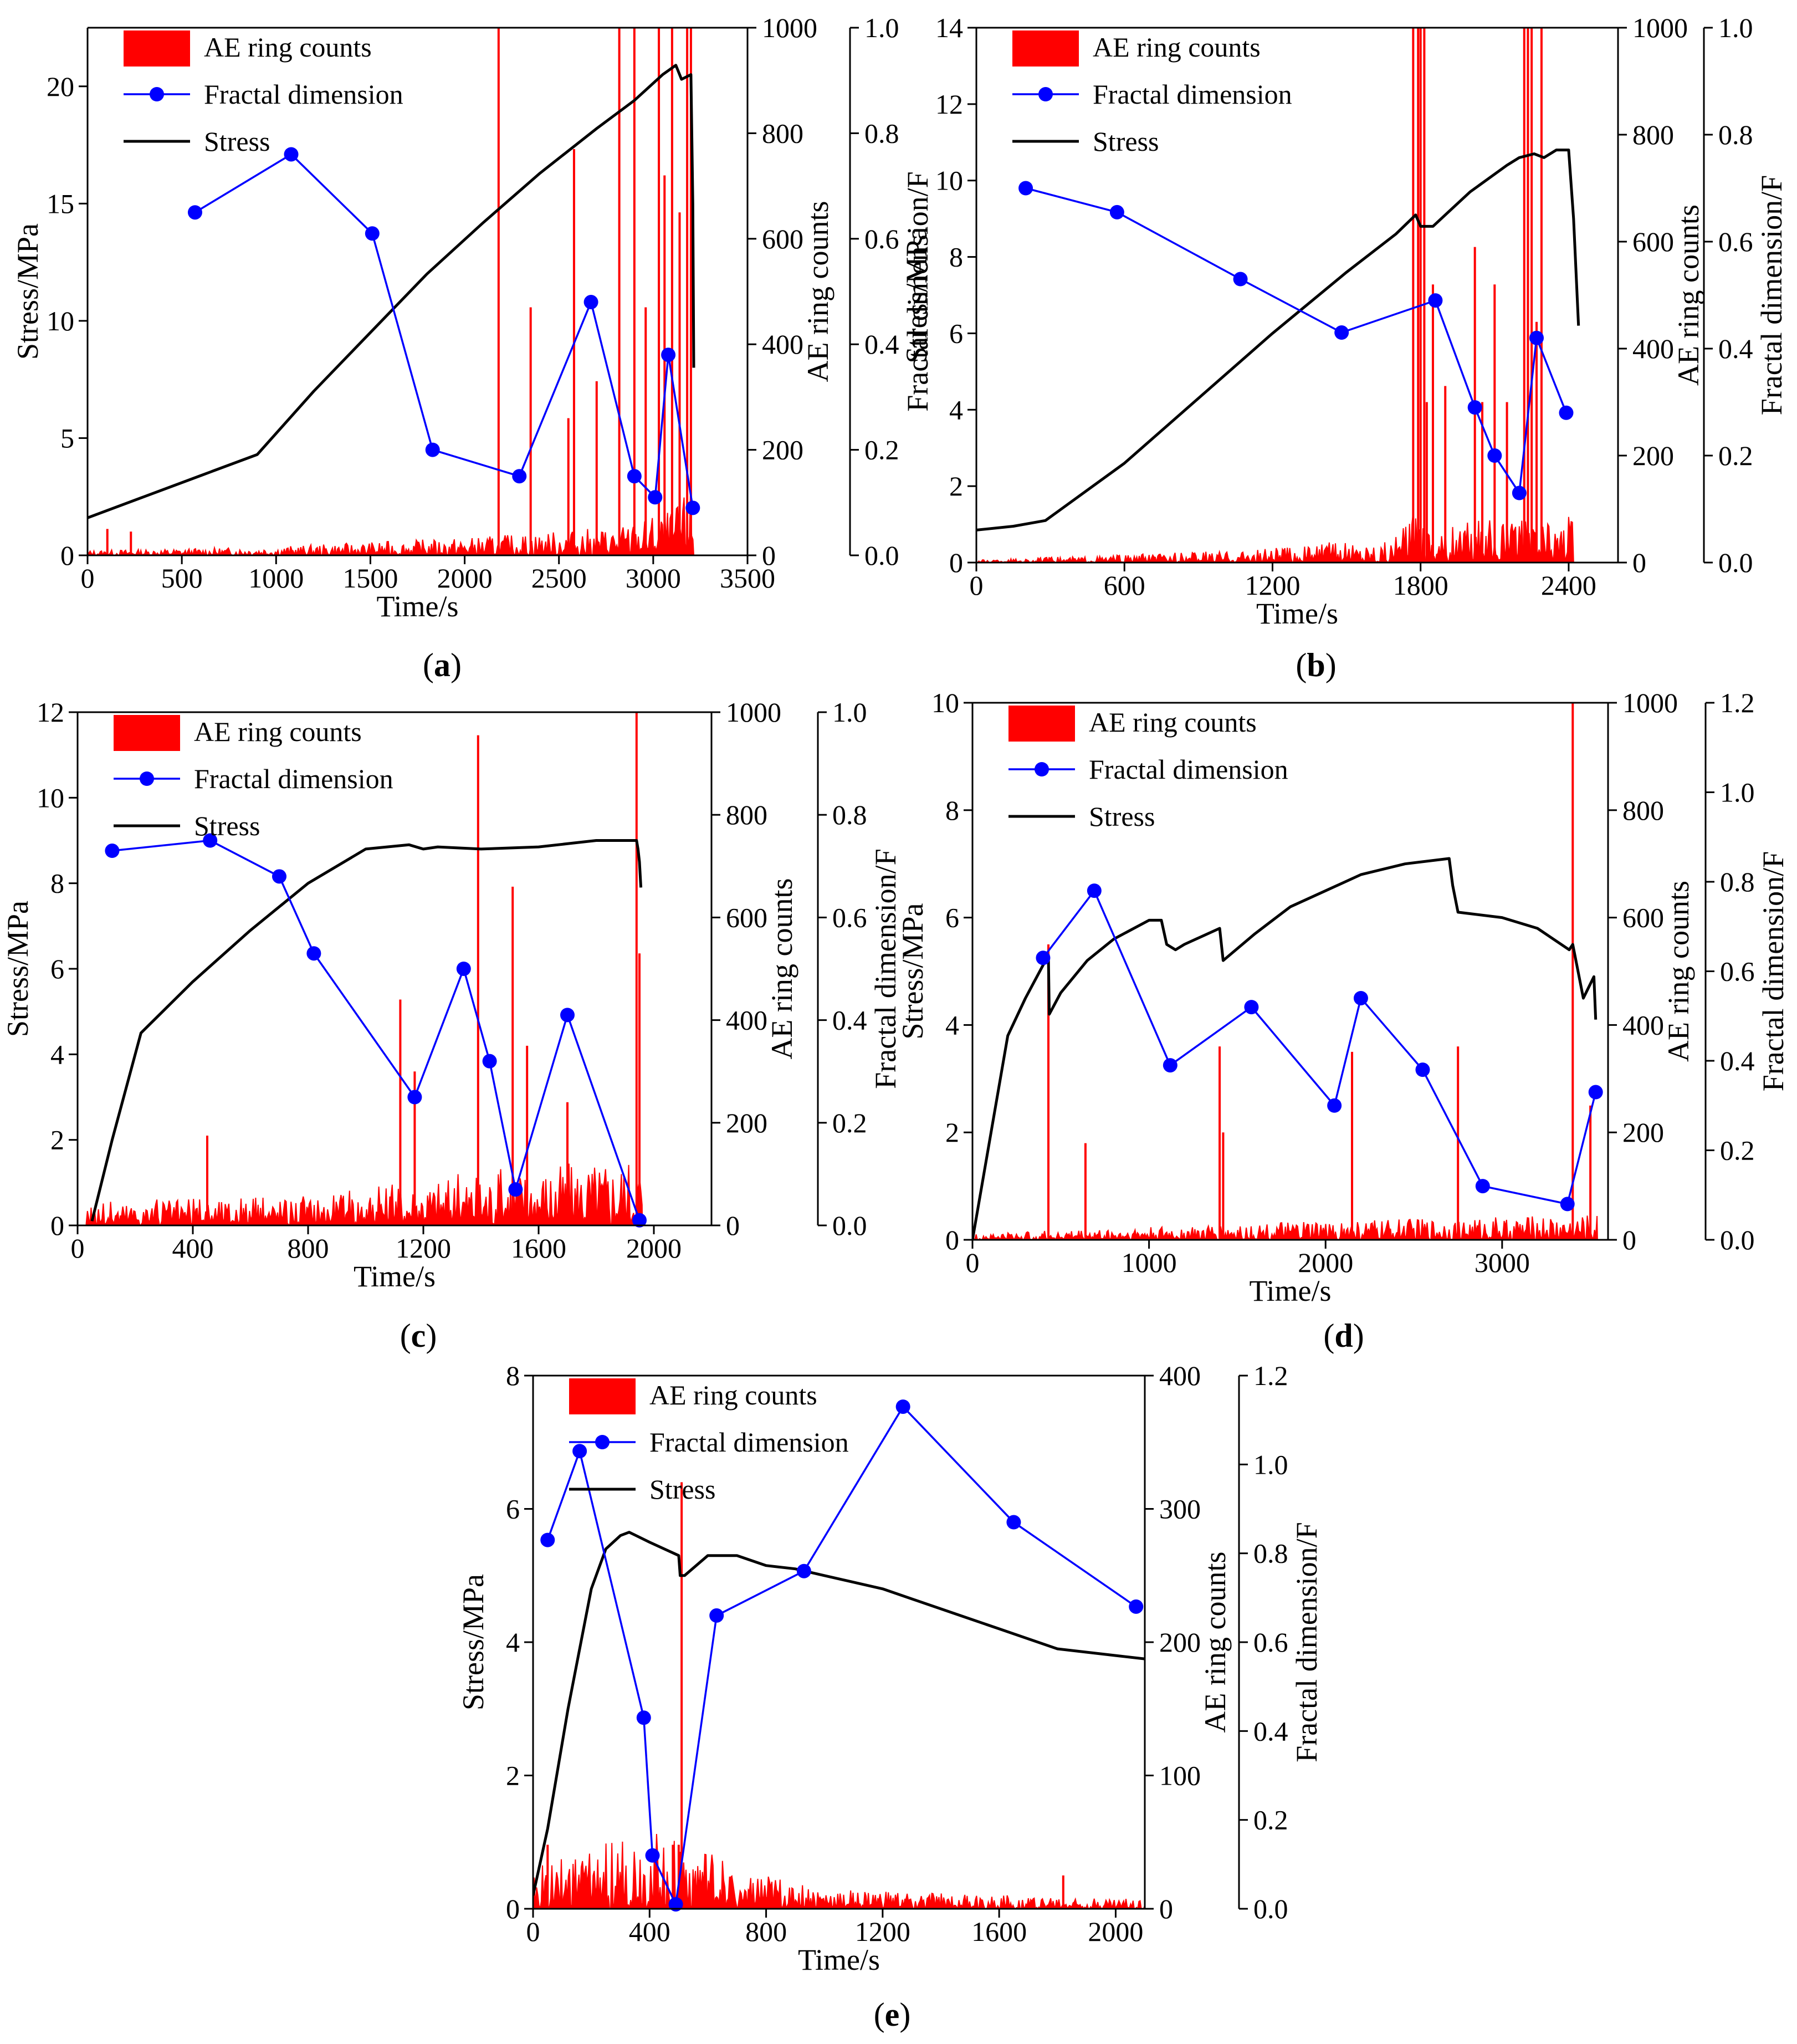 The image size is (1797, 2044). I want to click on ae-tick-label: 100, so click(1180, 1775).